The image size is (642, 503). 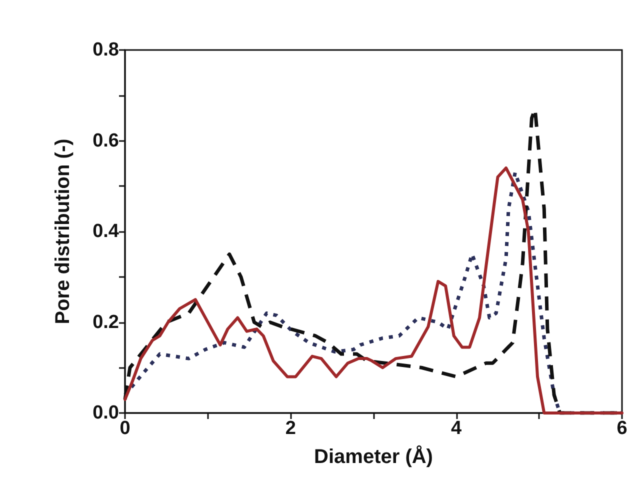 I want to click on x-axis-title: Diameter (Å), so click(x=373, y=456).